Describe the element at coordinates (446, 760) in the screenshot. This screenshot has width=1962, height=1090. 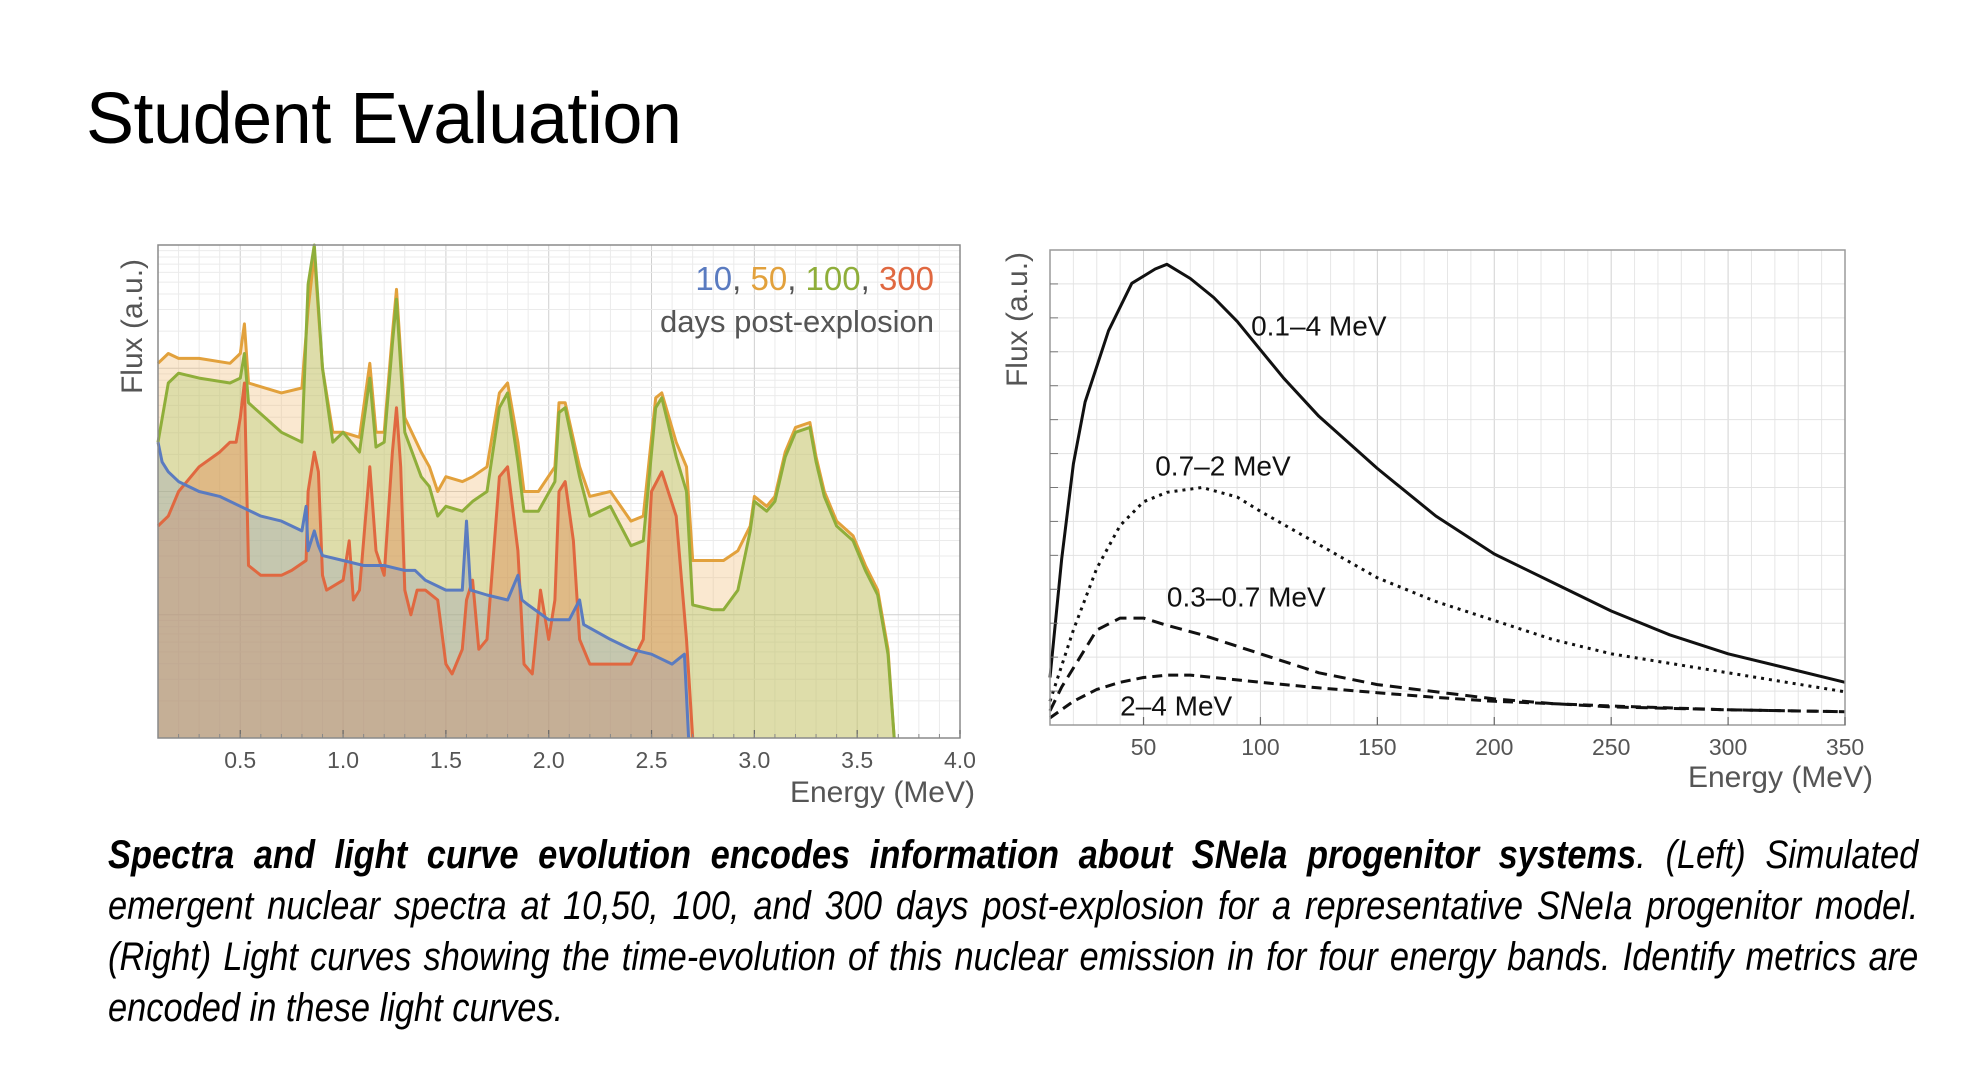
I see `x-tick-label: 1.5` at that location.